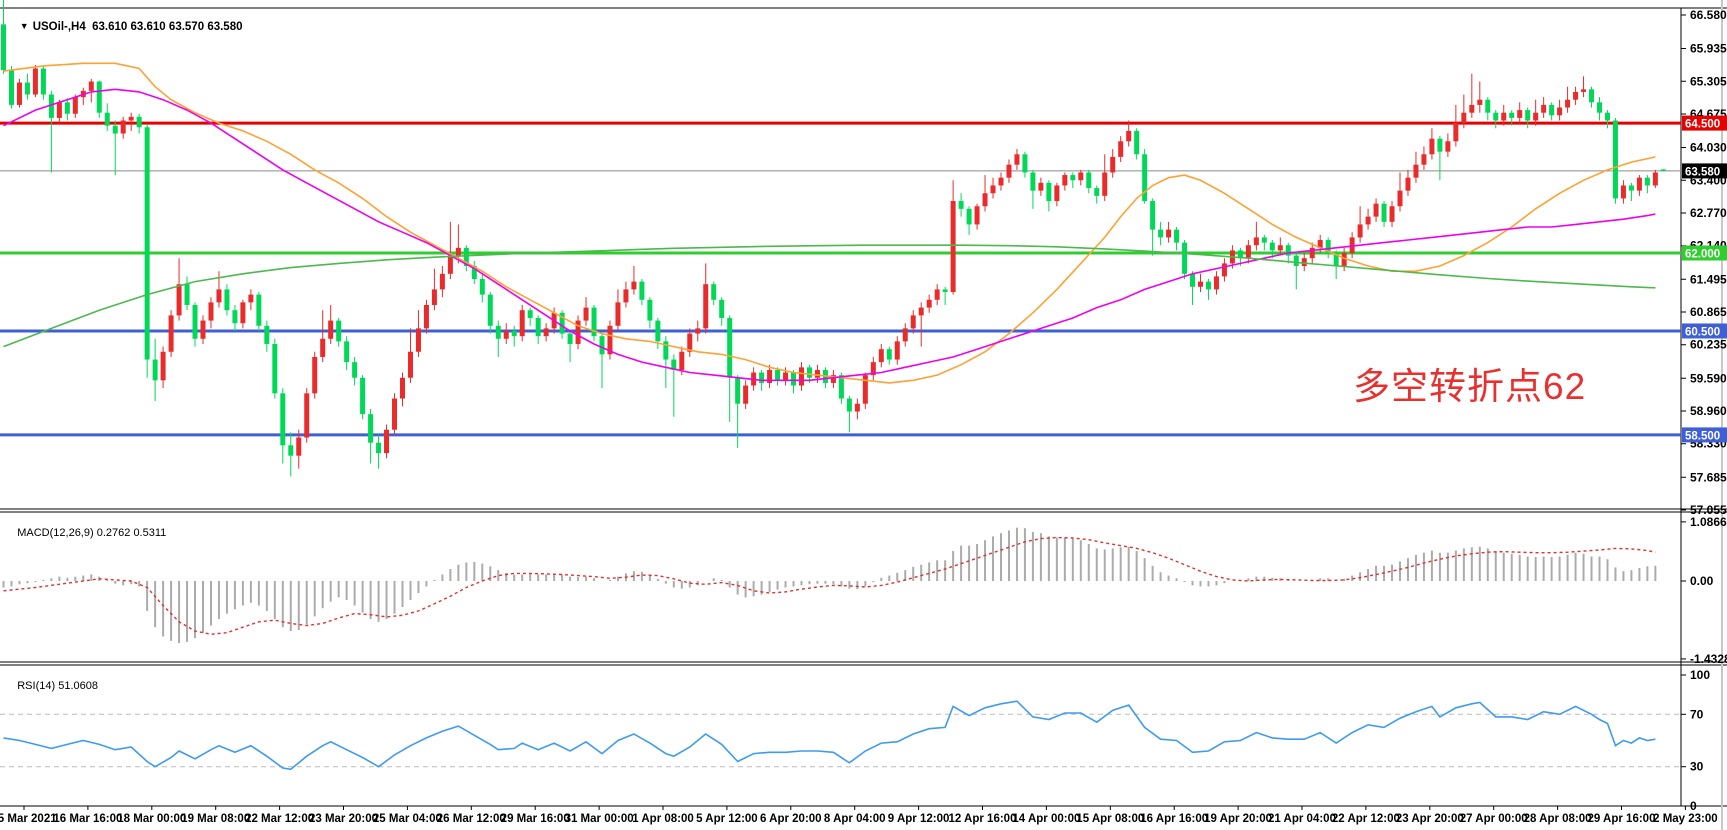 The width and height of the screenshot is (1727, 830). I want to click on time-tick-label: 16 Mar 16:00, so click(87, 819).